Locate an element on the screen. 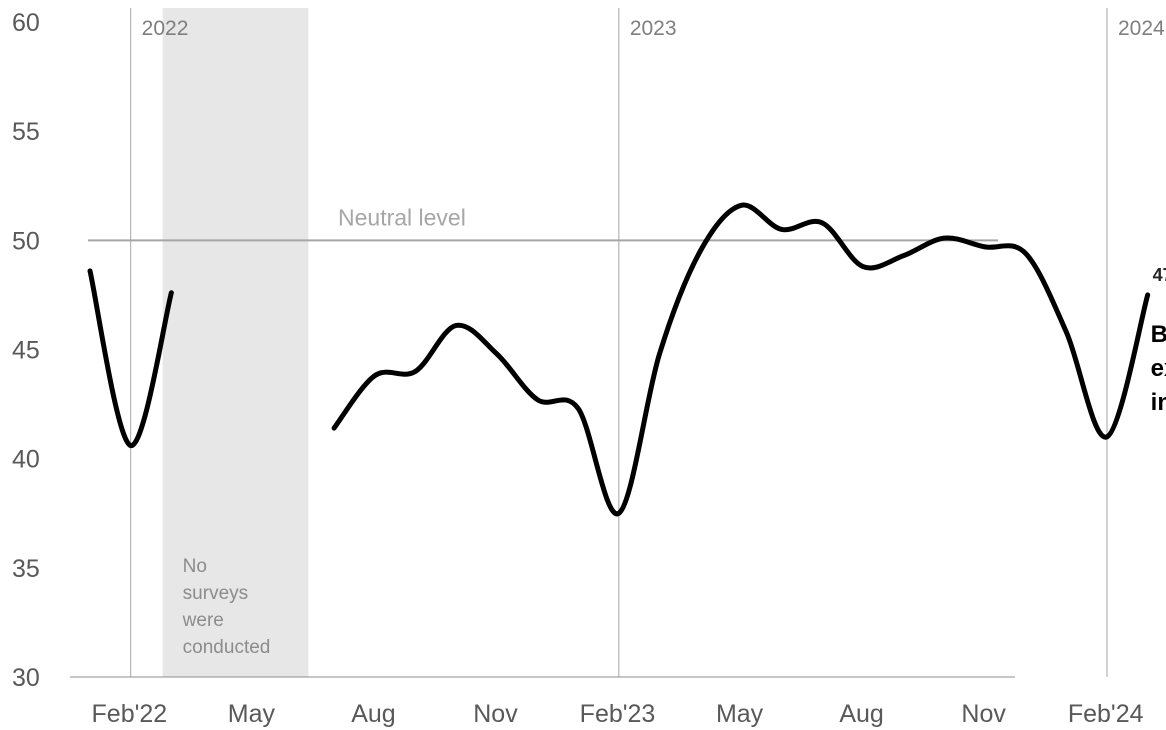 This screenshot has width=1166, height=730. no-surveys-shade is located at coordinates (235, 342).